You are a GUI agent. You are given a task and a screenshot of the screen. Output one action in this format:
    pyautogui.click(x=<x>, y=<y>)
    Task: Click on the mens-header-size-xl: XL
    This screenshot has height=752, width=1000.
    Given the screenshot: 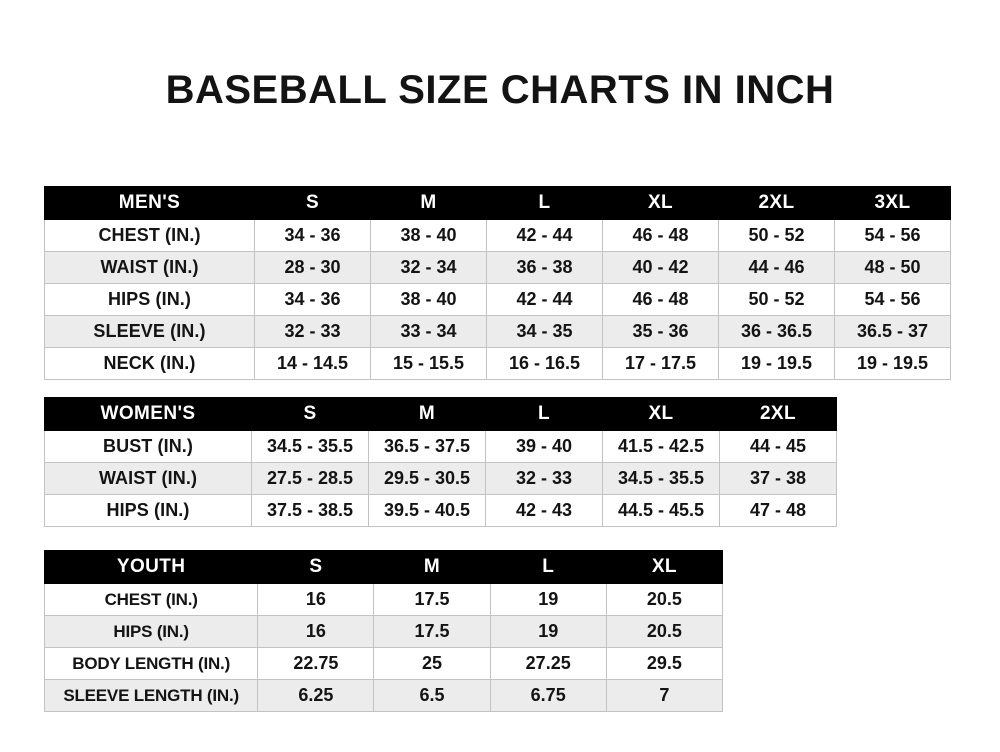 What is the action you would take?
    pyautogui.click(x=660, y=203)
    